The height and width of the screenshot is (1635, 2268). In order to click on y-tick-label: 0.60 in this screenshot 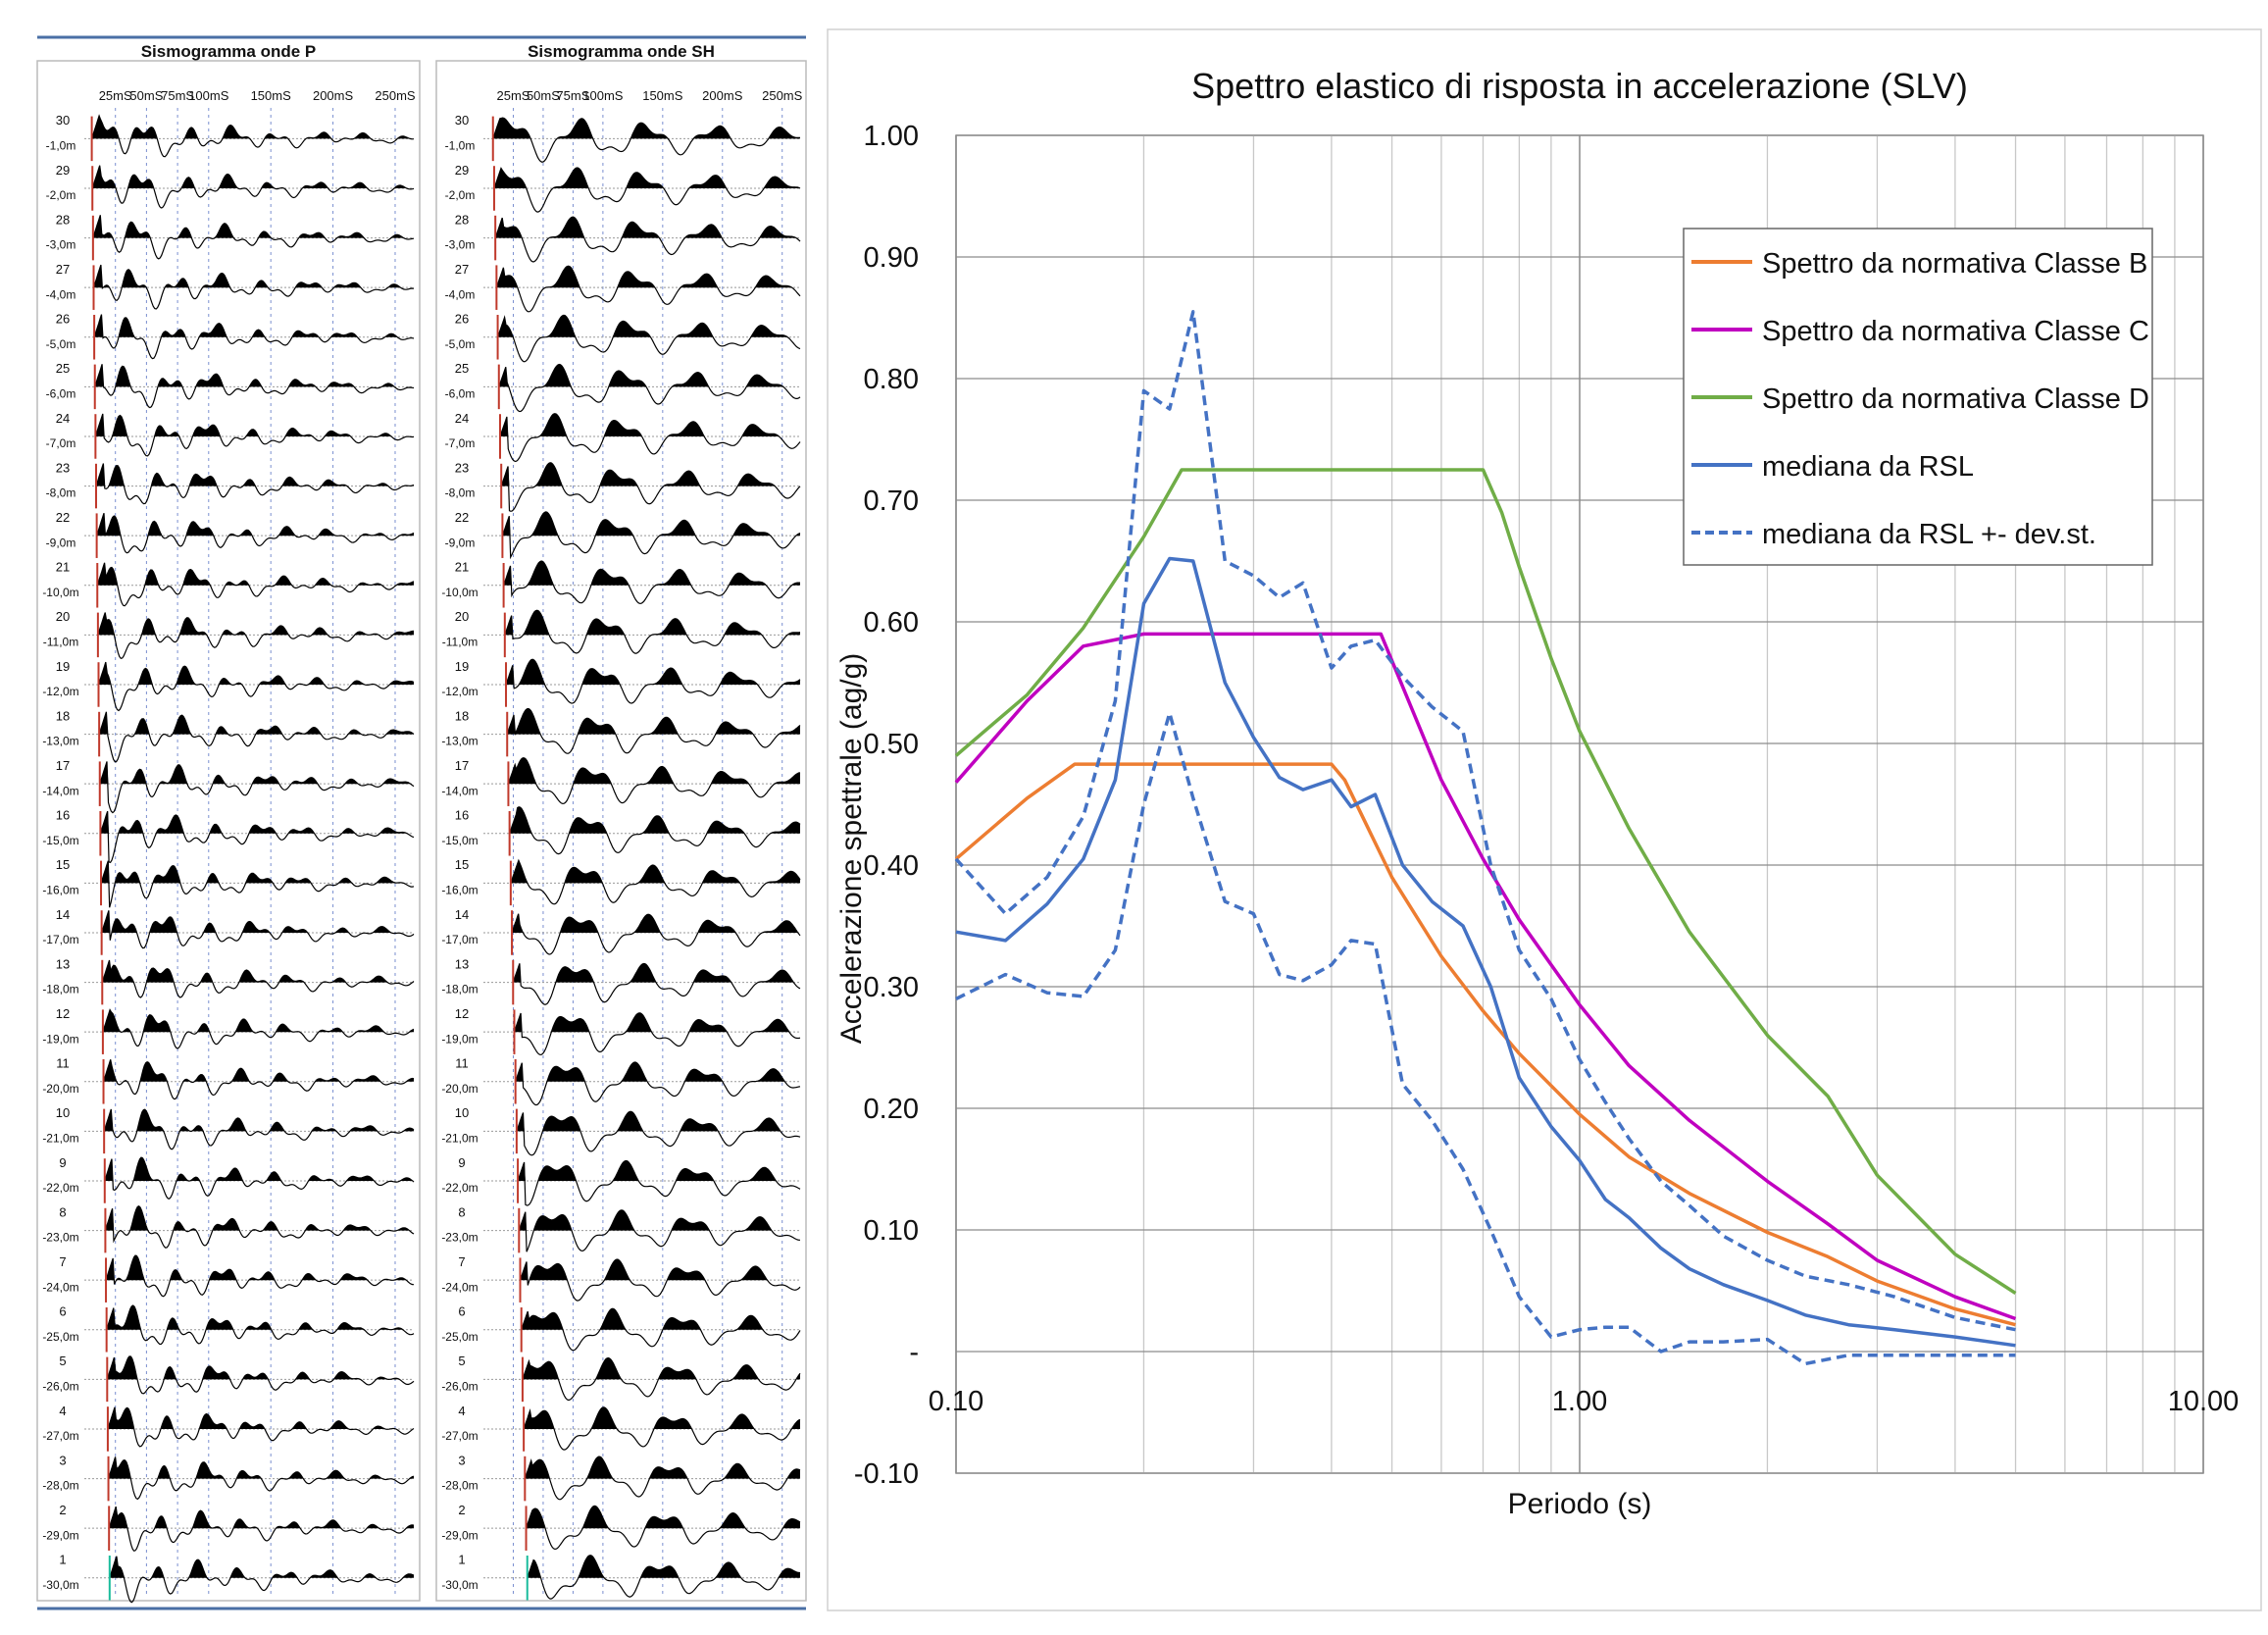, I will do `click(891, 623)`.